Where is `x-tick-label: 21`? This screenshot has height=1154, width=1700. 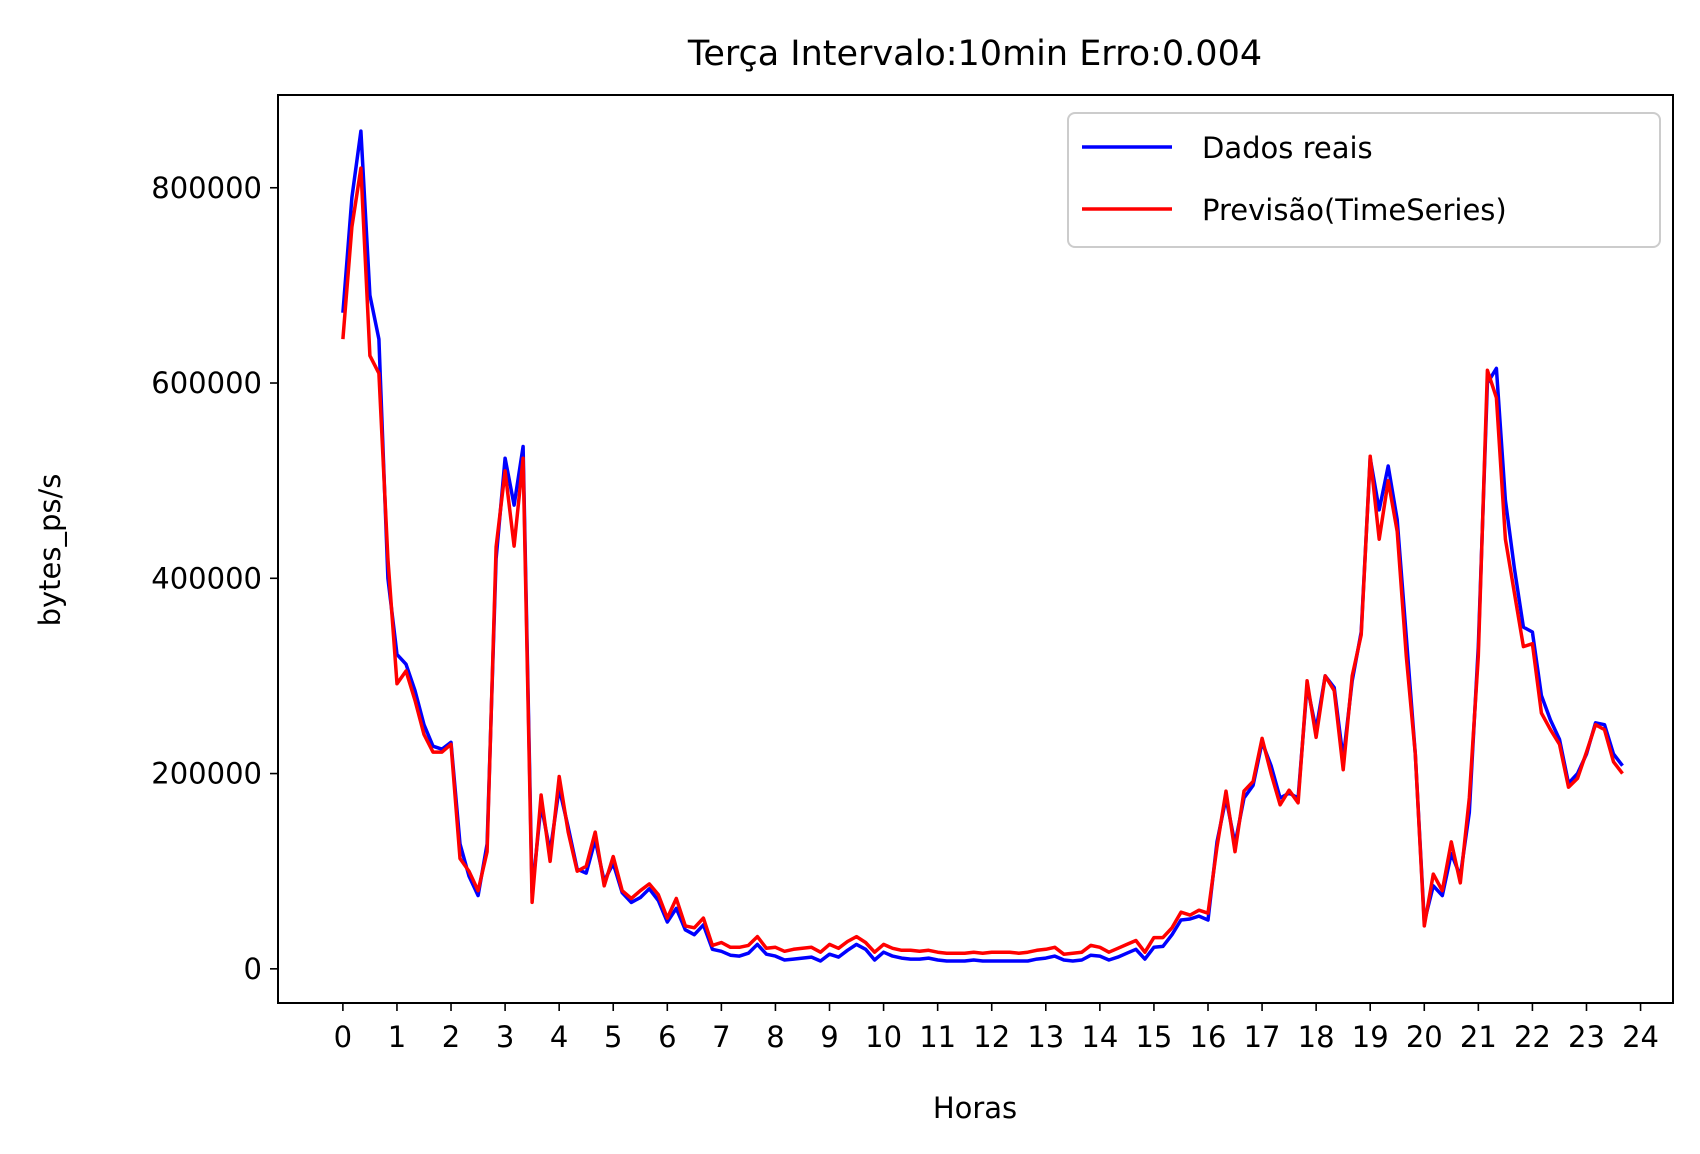 x-tick-label: 21 is located at coordinates (1478, 1037).